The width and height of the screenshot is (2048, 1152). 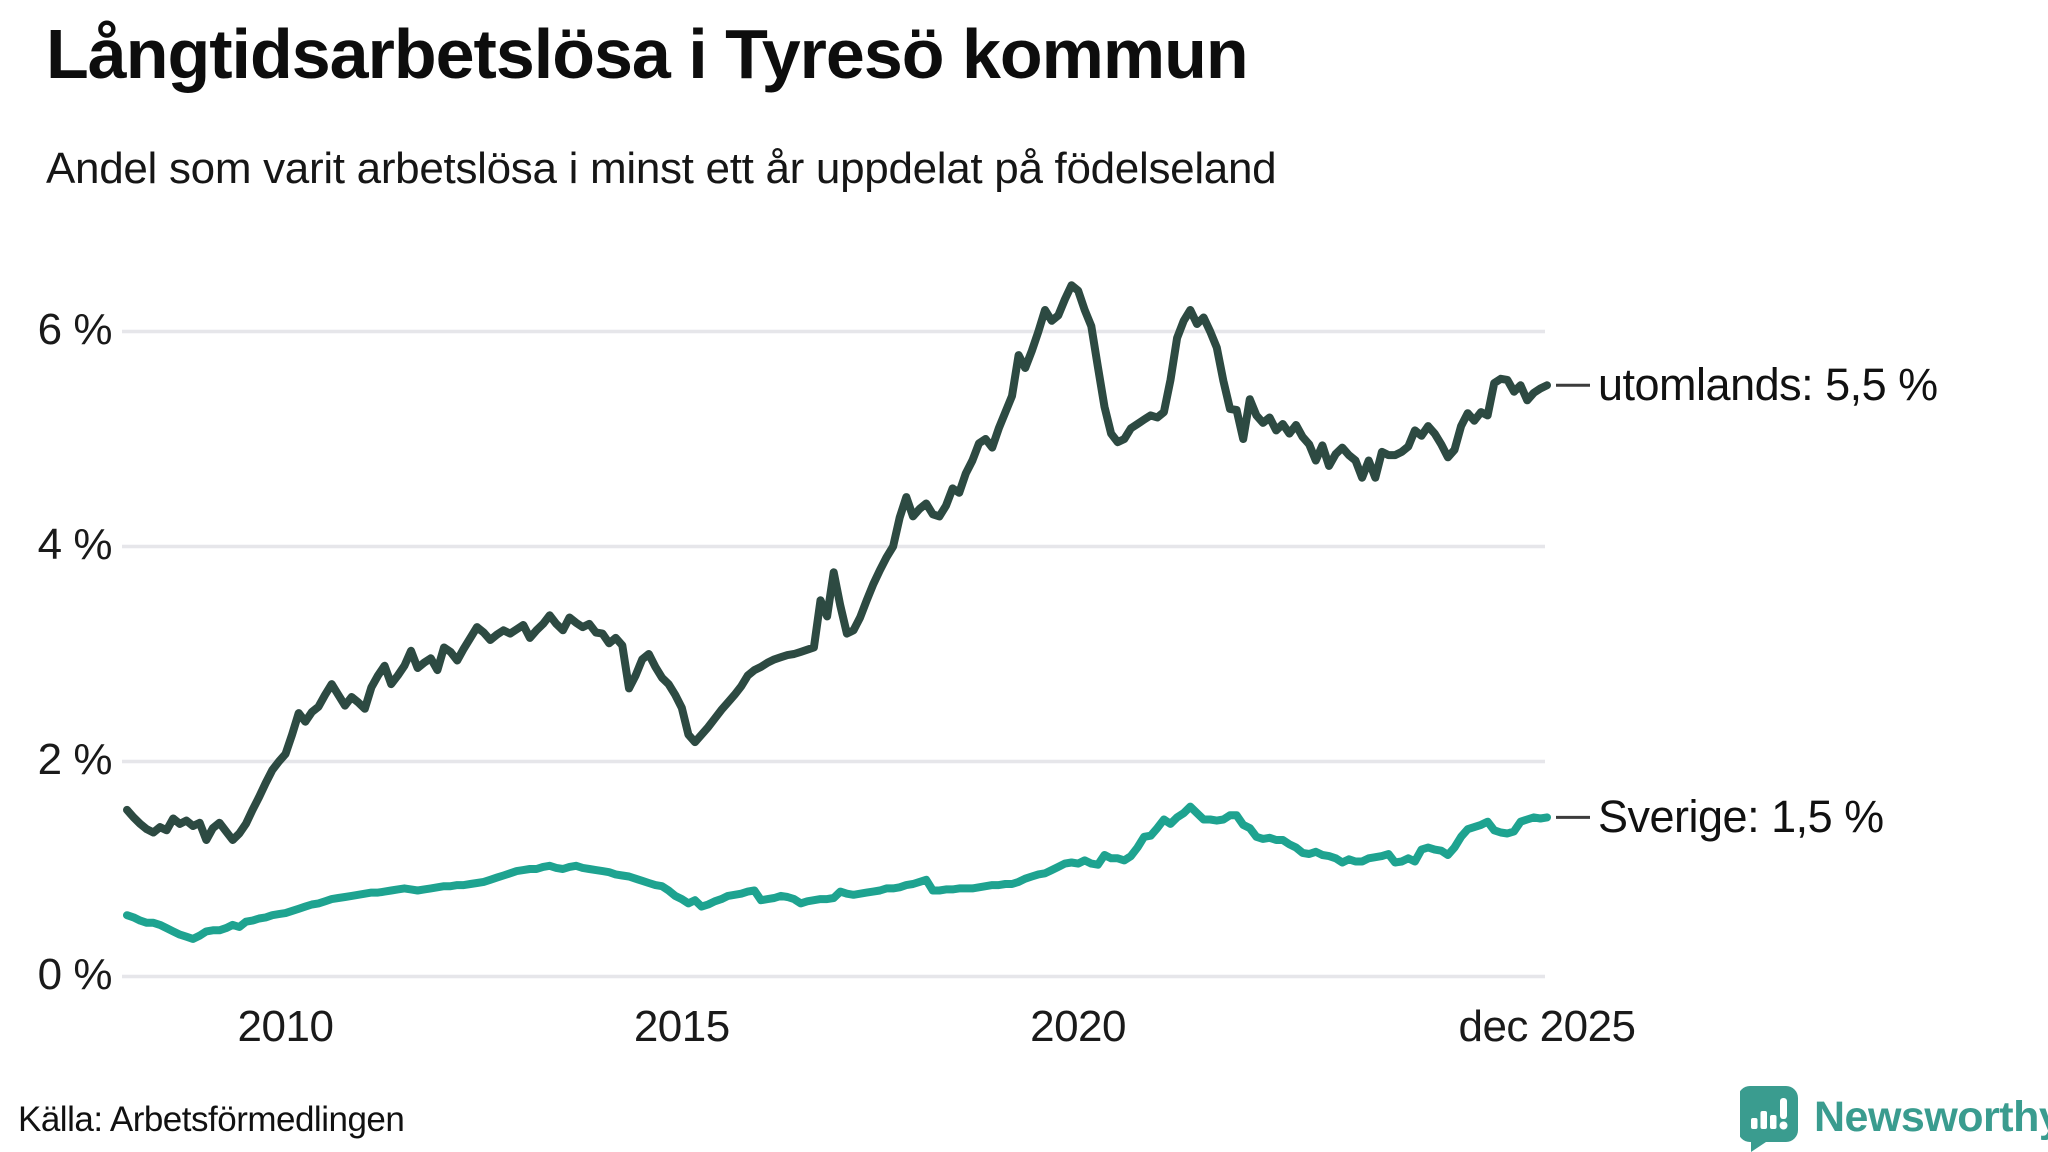 I want to click on y-tick-label: 0 %, so click(x=75, y=974).